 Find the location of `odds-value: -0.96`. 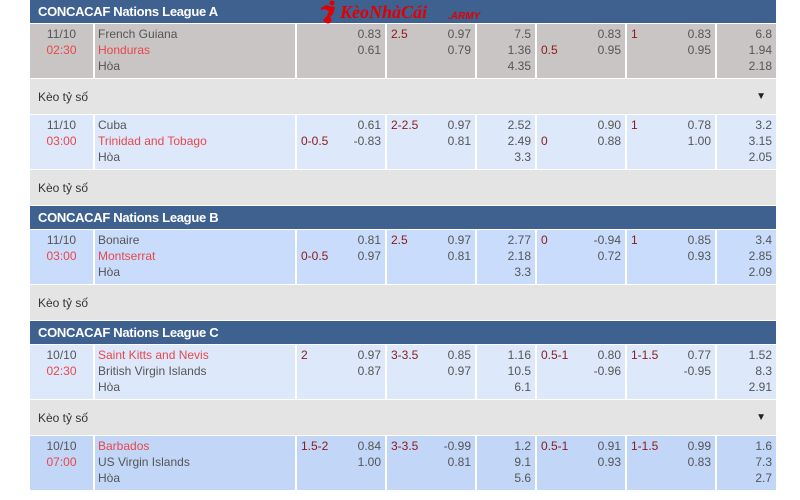

odds-value: -0.96 is located at coordinates (607, 371).